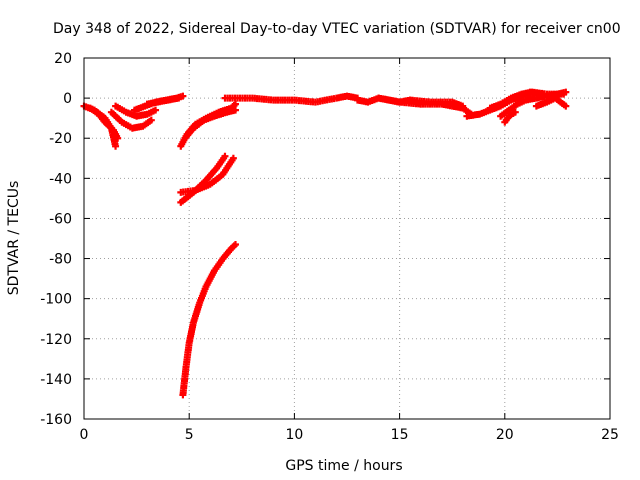 The image size is (640, 480). Describe the element at coordinates (60, 139) in the screenshot. I see `y-tick-label: -20` at that location.